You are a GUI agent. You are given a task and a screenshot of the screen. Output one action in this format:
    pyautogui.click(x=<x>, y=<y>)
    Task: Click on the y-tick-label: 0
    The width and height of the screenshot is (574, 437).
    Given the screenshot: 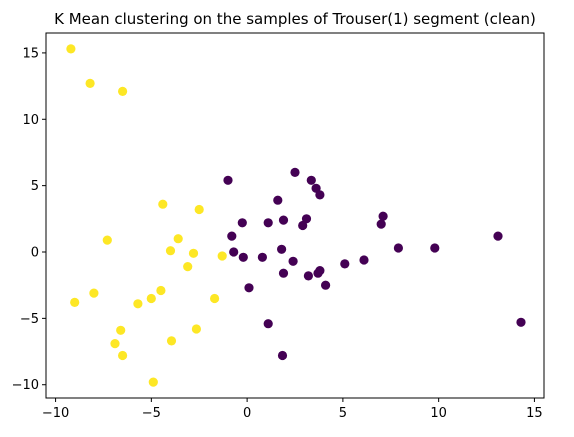 What is the action you would take?
    pyautogui.click(x=35, y=253)
    